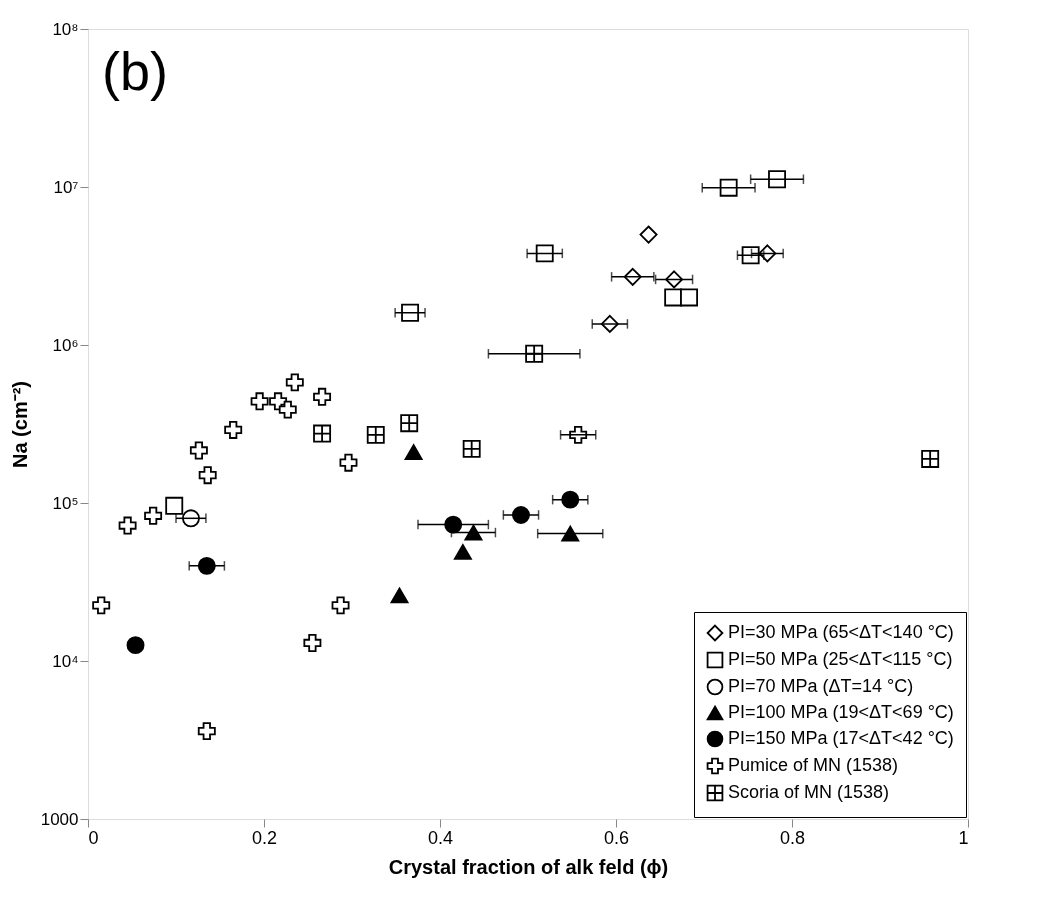  Describe the element at coordinates (841, 632) in the screenshot. I see `legend-label: PI=30 MPa (65<ΔT<140 °C)` at that location.